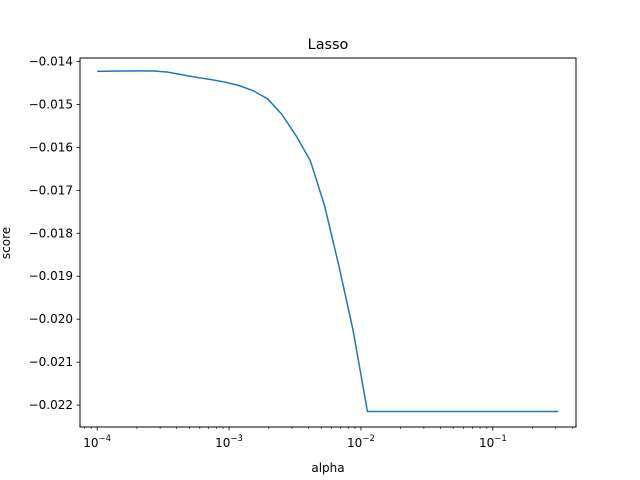  What do you see at coordinates (51, 233) in the screenshot?
I see `y-tick-label: −0.018` at bounding box center [51, 233].